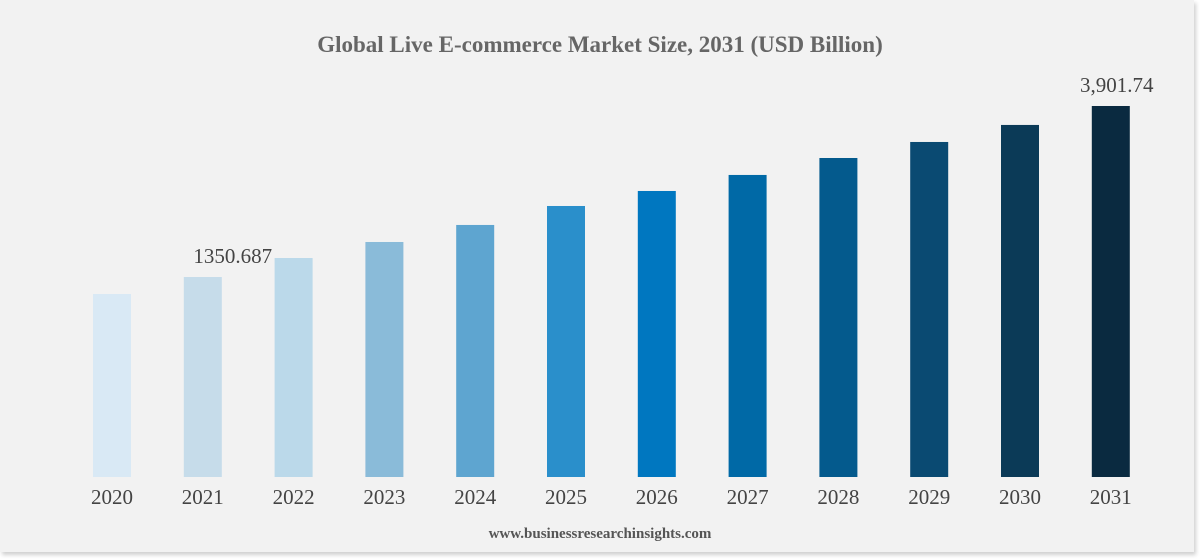  What do you see at coordinates (1020, 497) in the screenshot?
I see `x-tick-label: 2030` at bounding box center [1020, 497].